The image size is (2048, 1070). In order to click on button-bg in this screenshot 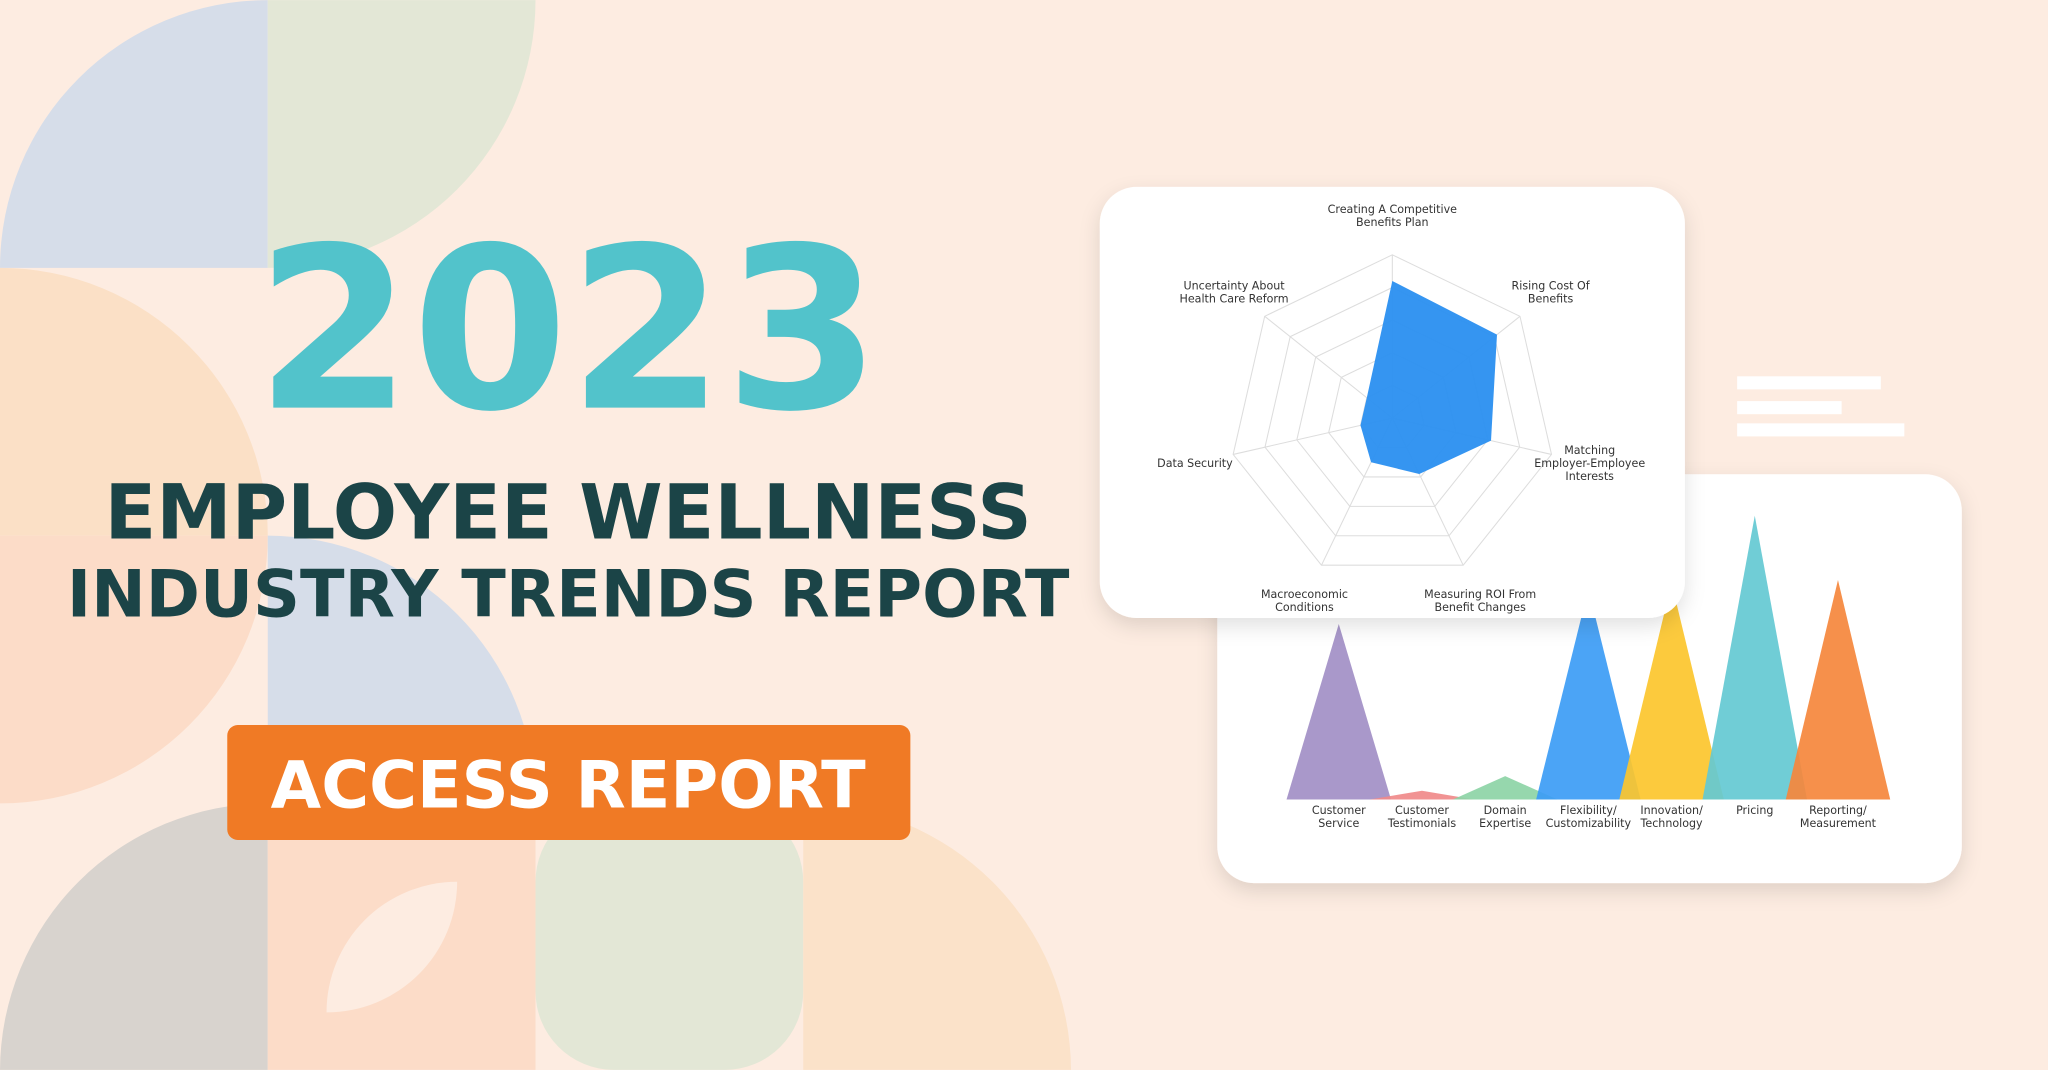, I will do `click(569, 782)`.